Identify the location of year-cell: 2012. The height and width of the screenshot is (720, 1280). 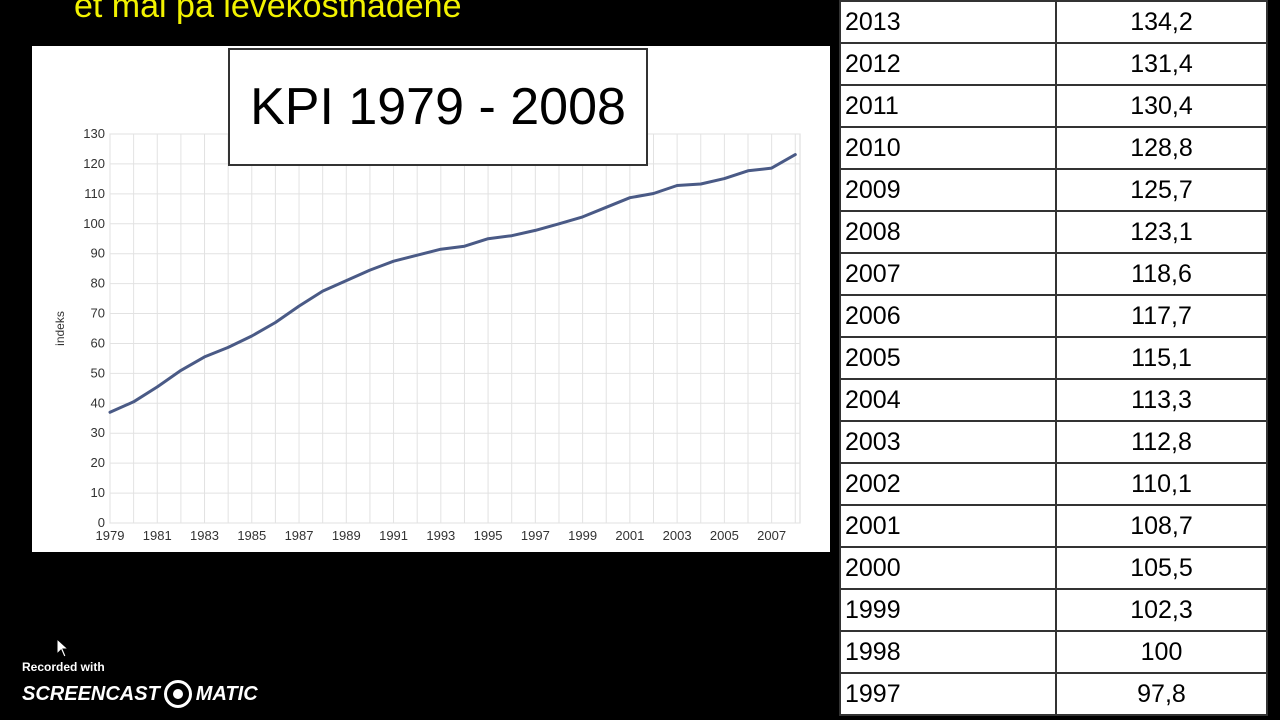
(948, 64).